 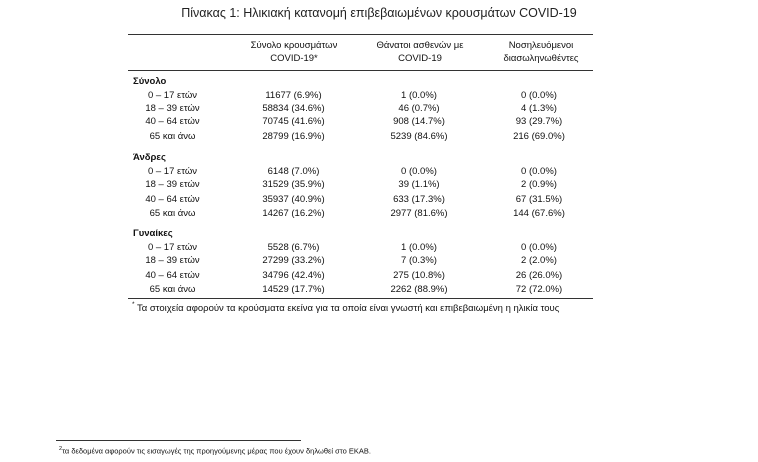 What do you see at coordinates (541, 52) in the screenshot?
I see `header-intubated: Νοσηλευόμενοι διασωληνωθέντες` at bounding box center [541, 52].